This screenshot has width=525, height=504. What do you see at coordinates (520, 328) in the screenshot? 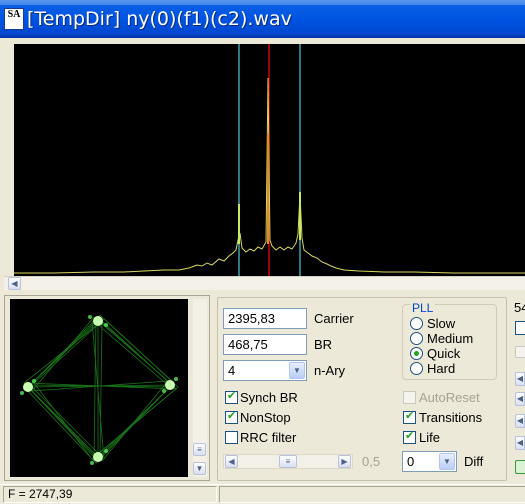
I see `right-partial-checkbox` at bounding box center [520, 328].